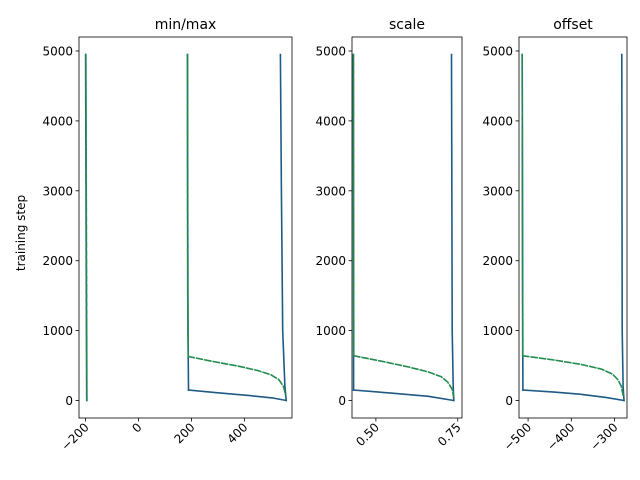  Describe the element at coordinates (186, 25) in the screenshot. I see `panel-title: min/max` at that location.